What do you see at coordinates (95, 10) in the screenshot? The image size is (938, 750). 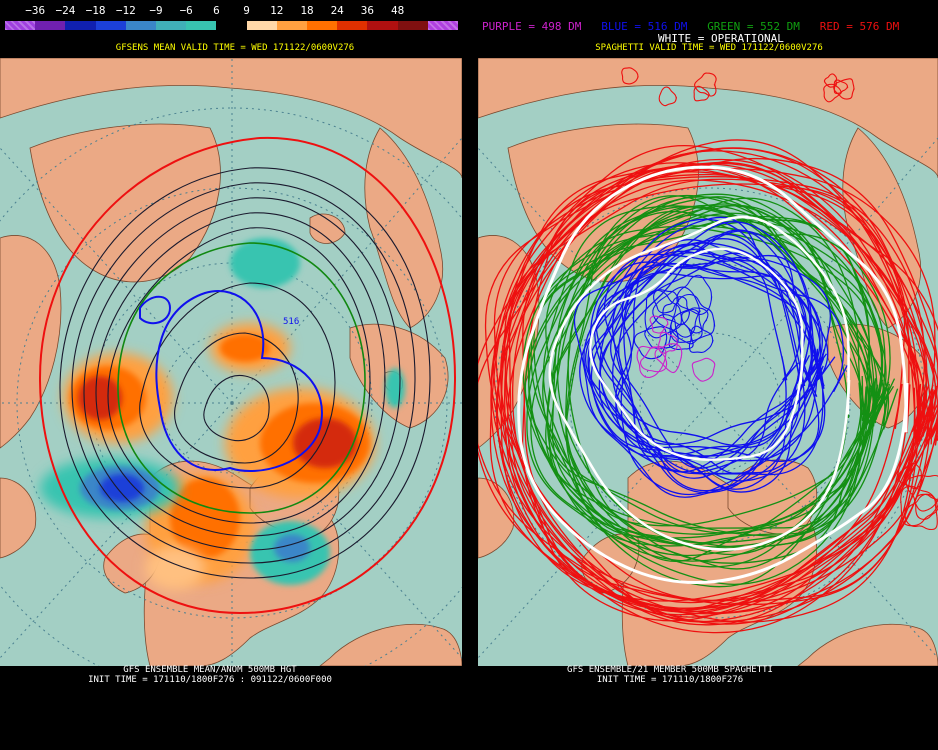 I see `colorbar-tick-label: −18` at bounding box center [95, 10].